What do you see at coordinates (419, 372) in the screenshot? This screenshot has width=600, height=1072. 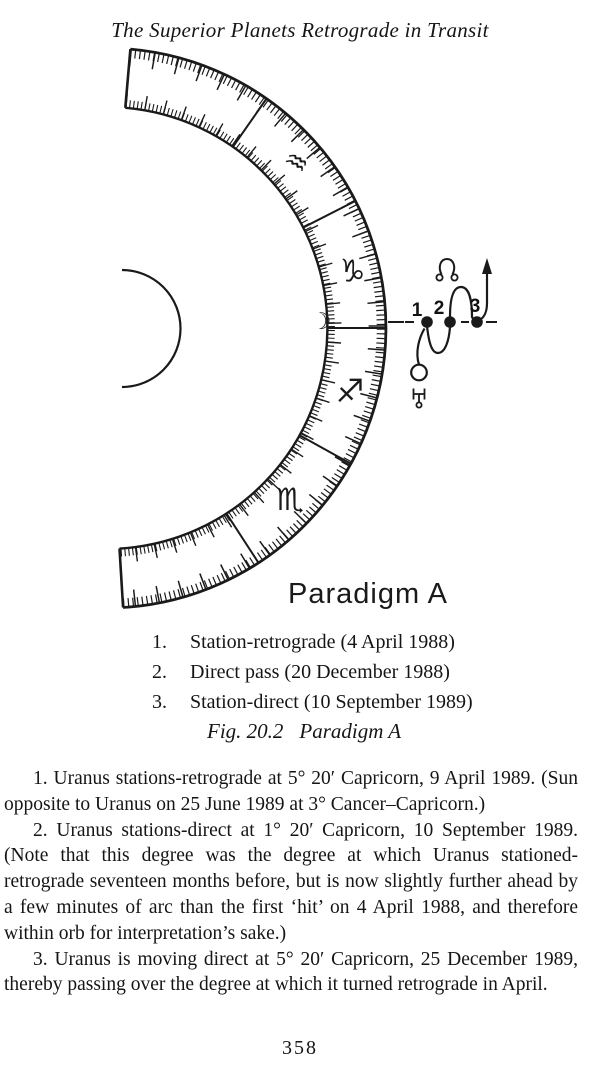 I see `start-position-circle` at bounding box center [419, 372].